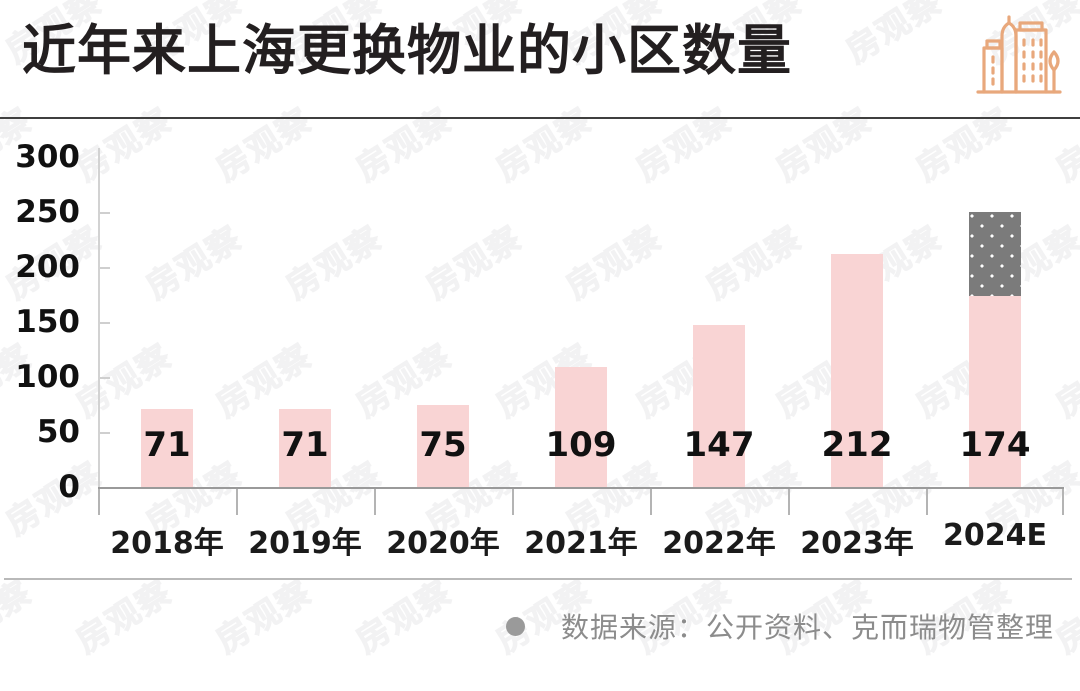 The width and height of the screenshot is (1080, 691). Describe the element at coordinates (857, 543) in the screenshot. I see `x-axis-category-label: 2023年` at that location.